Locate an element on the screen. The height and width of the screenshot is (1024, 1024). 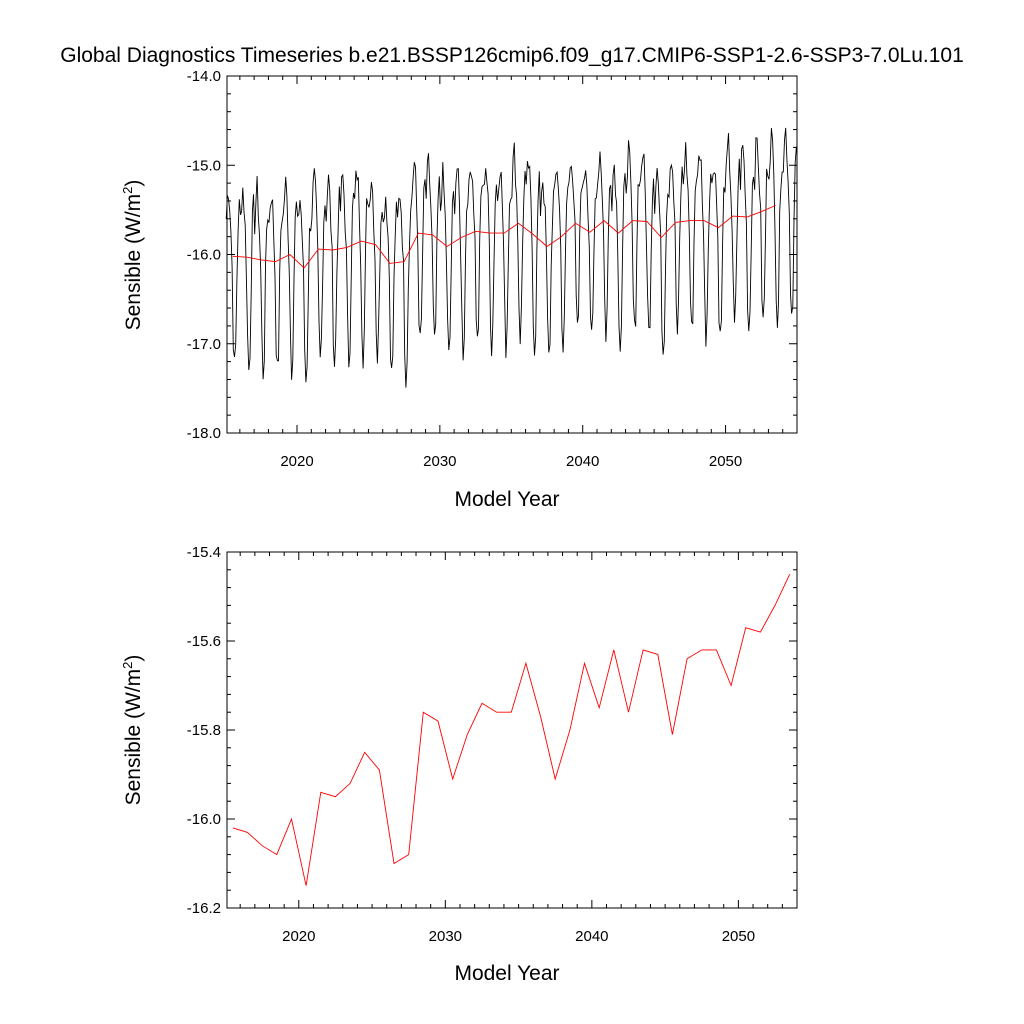
y-tick-label: -14.0 is located at coordinates (204, 76).